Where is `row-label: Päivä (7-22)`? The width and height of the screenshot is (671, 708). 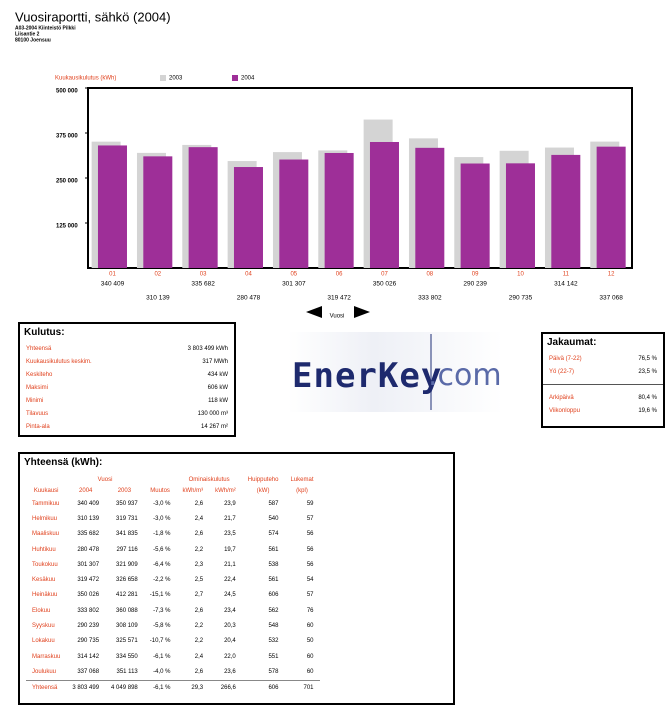
row-label: Päivä (7-22) is located at coordinates (565, 358).